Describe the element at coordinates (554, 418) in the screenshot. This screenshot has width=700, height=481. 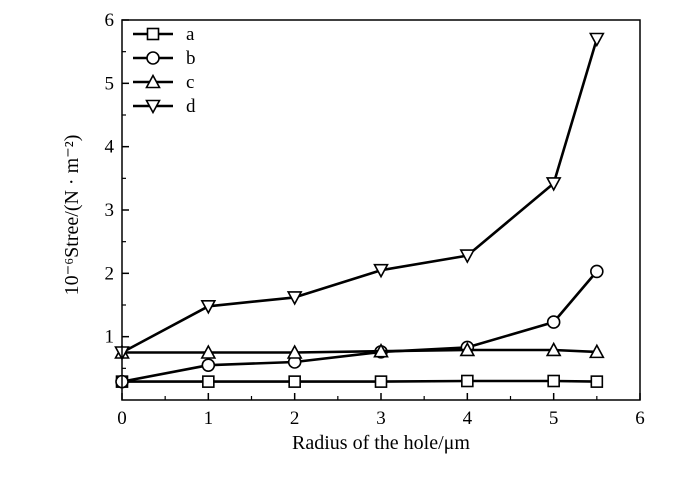
I see `x-tick-label: 5` at that location.